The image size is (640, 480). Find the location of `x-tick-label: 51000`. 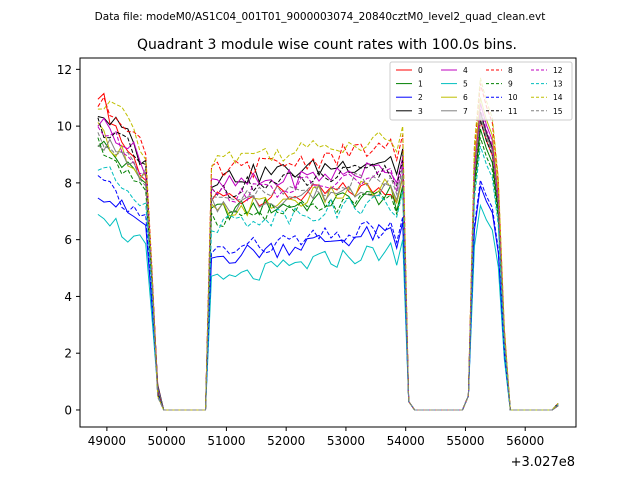

x-tick-label: 51000 is located at coordinates (226, 441).